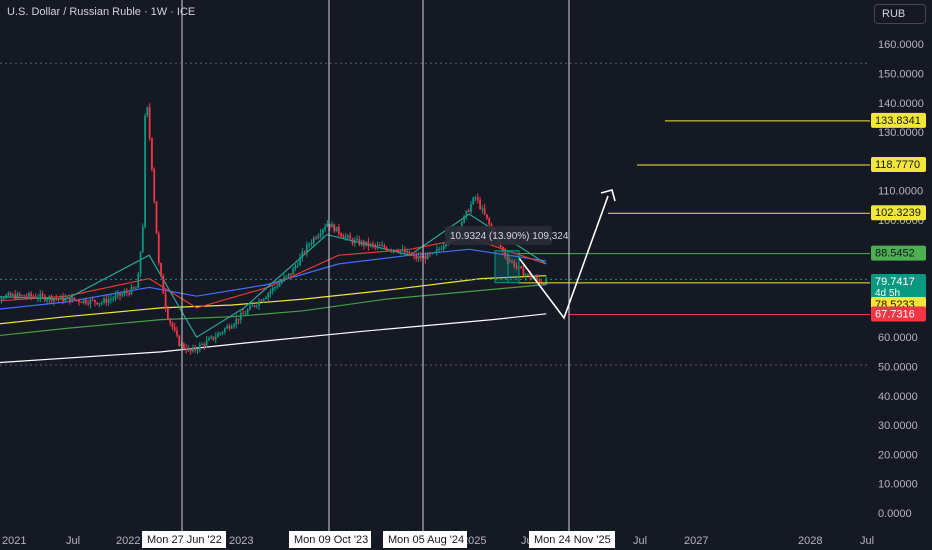 This screenshot has width=932, height=550. What do you see at coordinates (696, 541) in the screenshot?
I see `x-tick-label: 2027` at bounding box center [696, 541].